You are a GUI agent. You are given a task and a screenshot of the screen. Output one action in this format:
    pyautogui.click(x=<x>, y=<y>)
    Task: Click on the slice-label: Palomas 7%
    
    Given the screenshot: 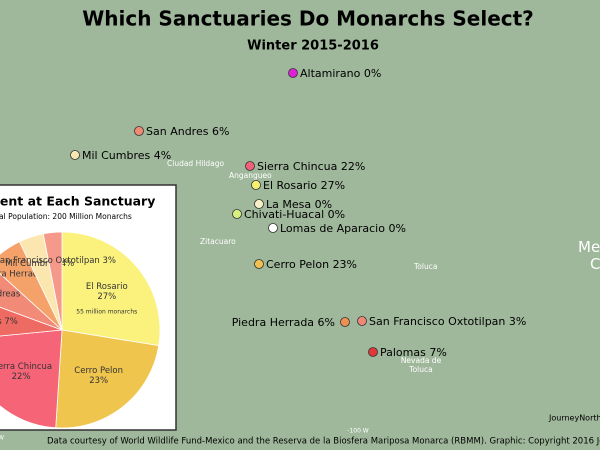 What is the action you would take?
    pyautogui.click(x=9, y=321)
    